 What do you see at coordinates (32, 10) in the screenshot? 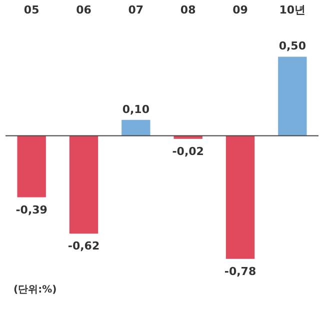
I see `x-tick-label: 05` at bounding box center [32, 10].